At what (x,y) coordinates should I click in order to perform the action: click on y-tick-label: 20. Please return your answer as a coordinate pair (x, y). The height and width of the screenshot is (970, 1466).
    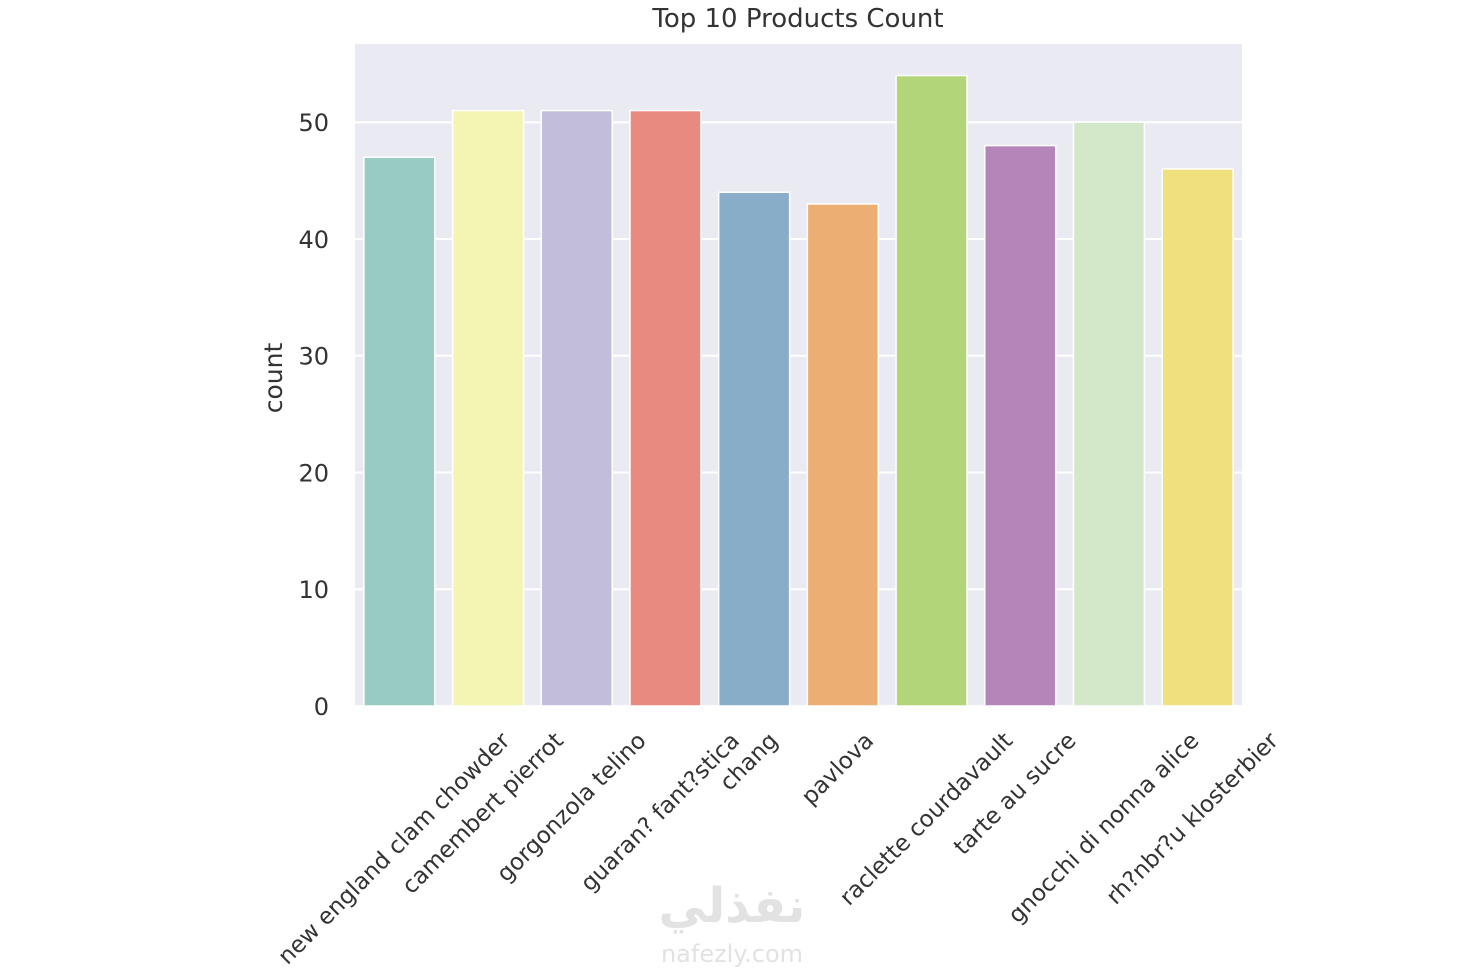
    Looking at the image, I should click on (313, 473).